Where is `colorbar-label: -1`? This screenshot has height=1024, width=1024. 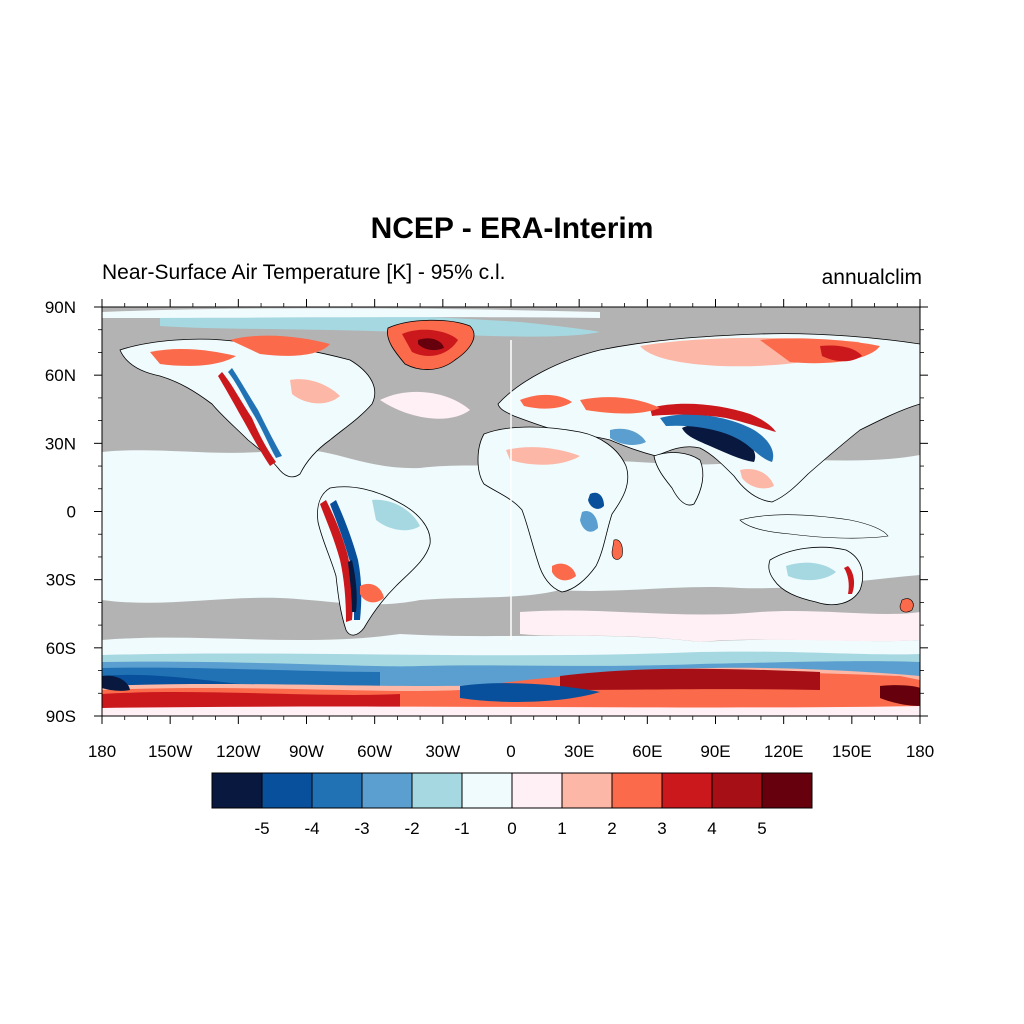
colorbar-label: -1 is located at coordinates (461, 828).